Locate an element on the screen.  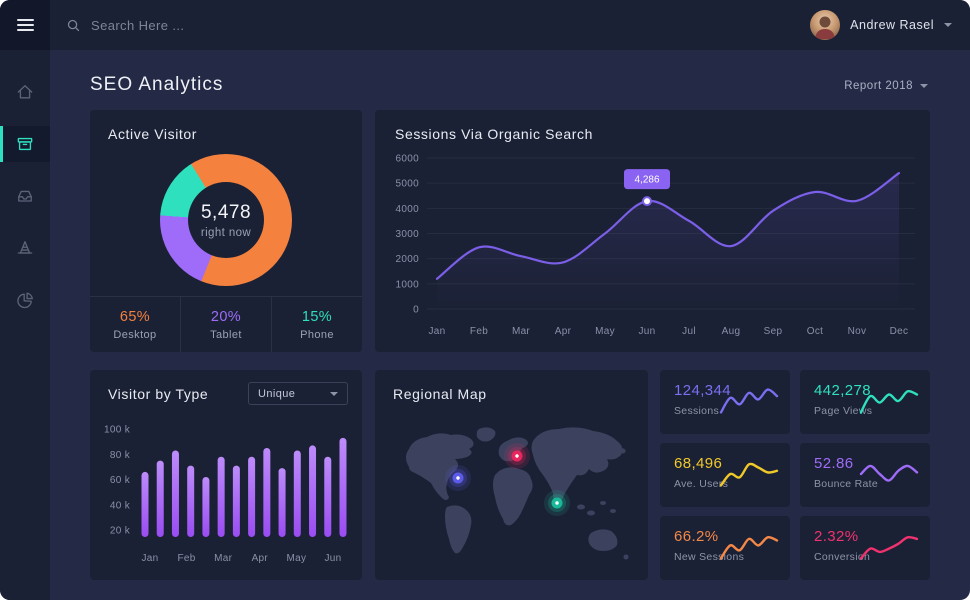
tablet-label: Tablet is located at coordinates (226, 334).